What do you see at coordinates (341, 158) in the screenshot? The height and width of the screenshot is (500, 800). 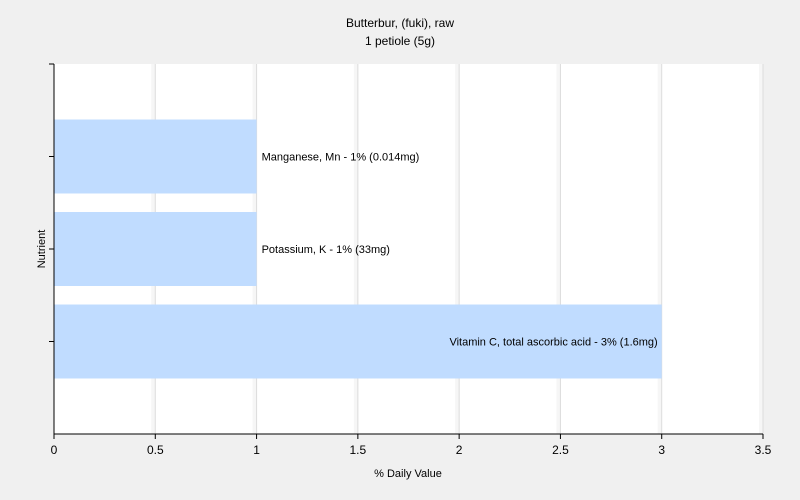 I see `bar-data-label: Manganese, Mn - 1% (0.014mg)` at bounding box center [341, 158].